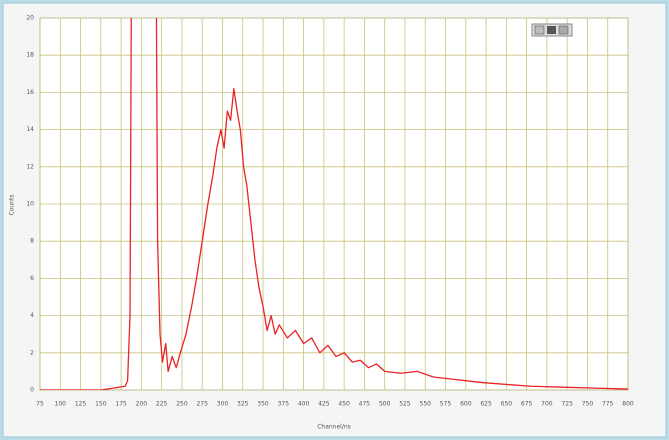  Describe the element at coordinates (30, 55) in the screenshot. I see `y-tick-label: 18` at that location.